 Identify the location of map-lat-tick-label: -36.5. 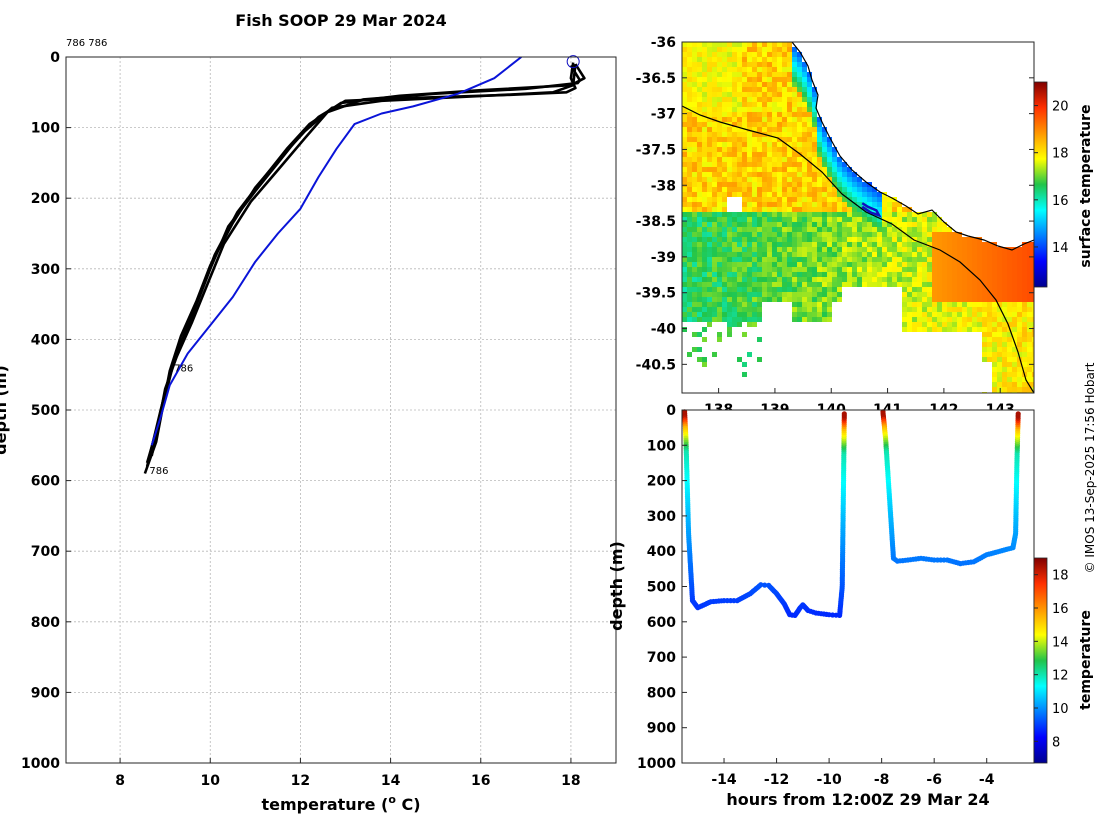
(656, 79).